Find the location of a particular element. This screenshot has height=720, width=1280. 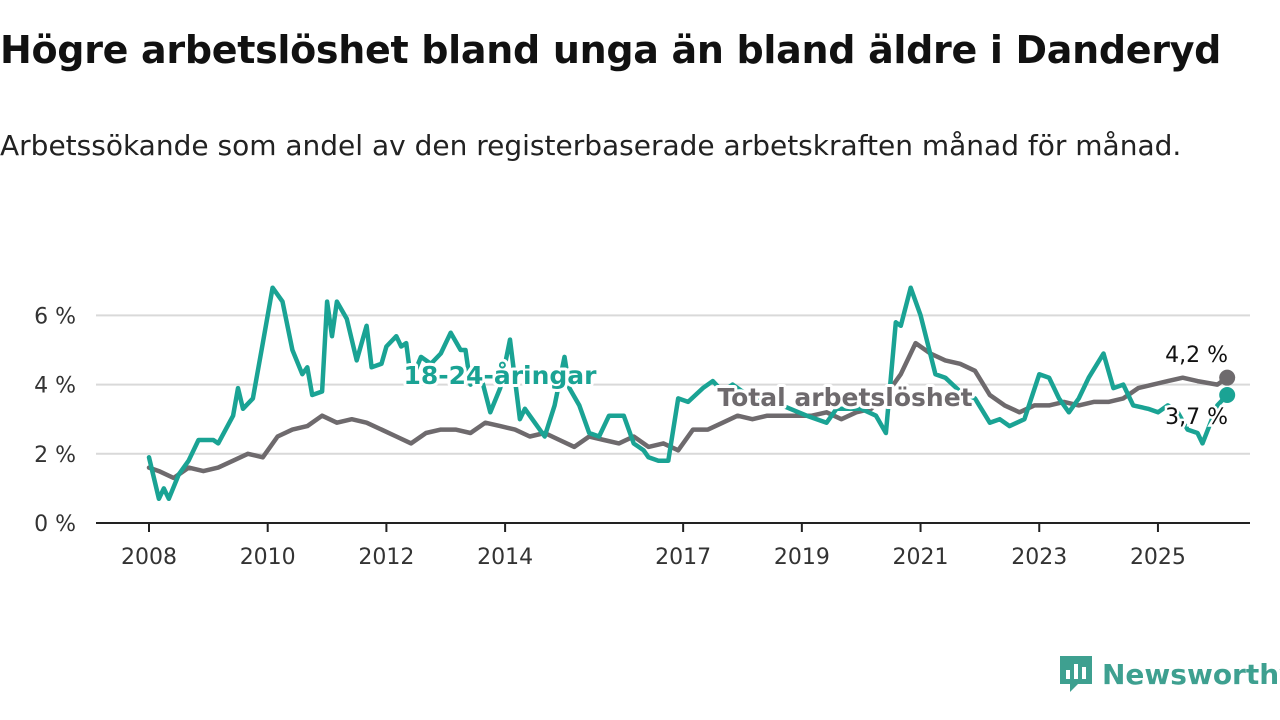

x-tick-label: 2023 is located at coordinates (1039, 557).